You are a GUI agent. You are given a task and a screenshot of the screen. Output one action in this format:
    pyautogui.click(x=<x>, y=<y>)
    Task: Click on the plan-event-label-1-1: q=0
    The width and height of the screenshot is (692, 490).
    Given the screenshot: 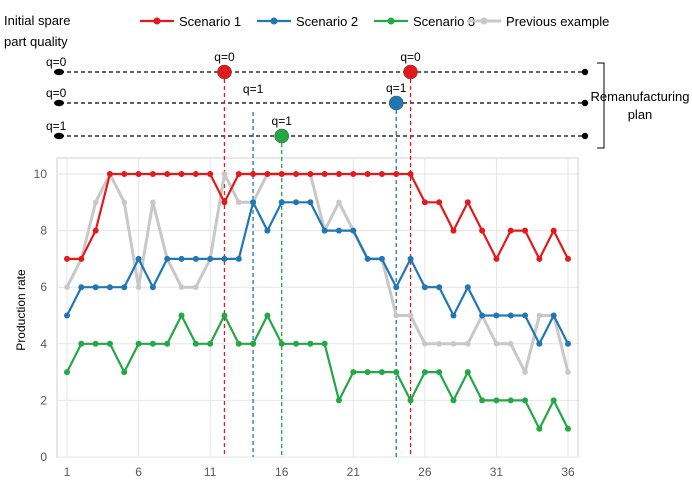 What is the action you would take?
    pyautogui.click(x=224, y=57)
    